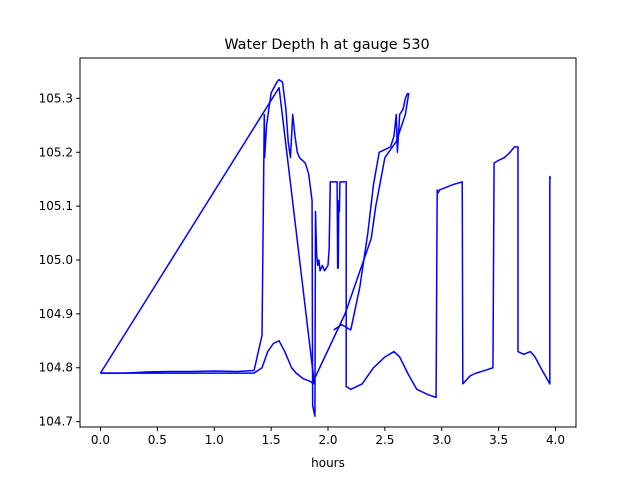 This screenshot has height=485, width=640. What do you see at coordinates (56, 314) in the screenshot?
I see `y-tick-label: 104.9` at bounding box center [56, 314].